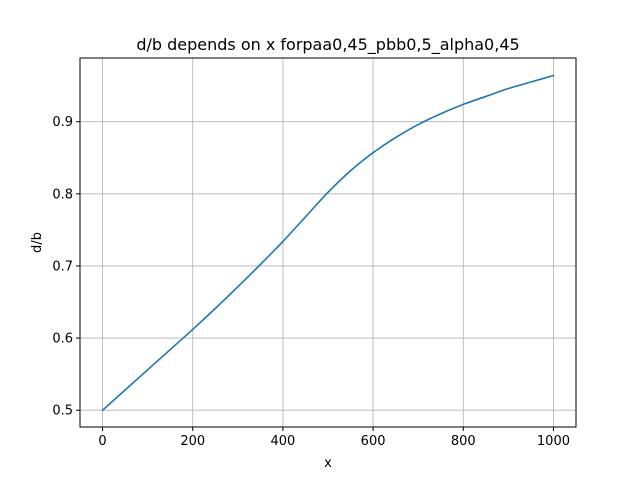 The width and height of the screenshot is (640, 480). Describe the element at coordinates (463, 441) in the screenshot. I see `x-tick-label: 800` at that location.